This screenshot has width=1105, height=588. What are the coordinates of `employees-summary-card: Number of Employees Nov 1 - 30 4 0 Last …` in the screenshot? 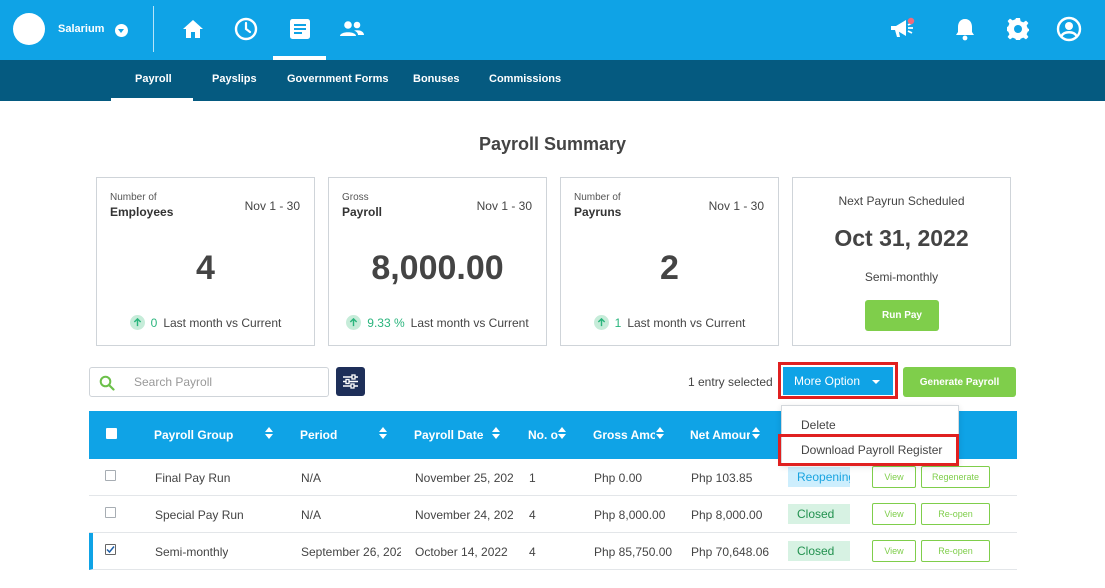 It's located at (205, 261).